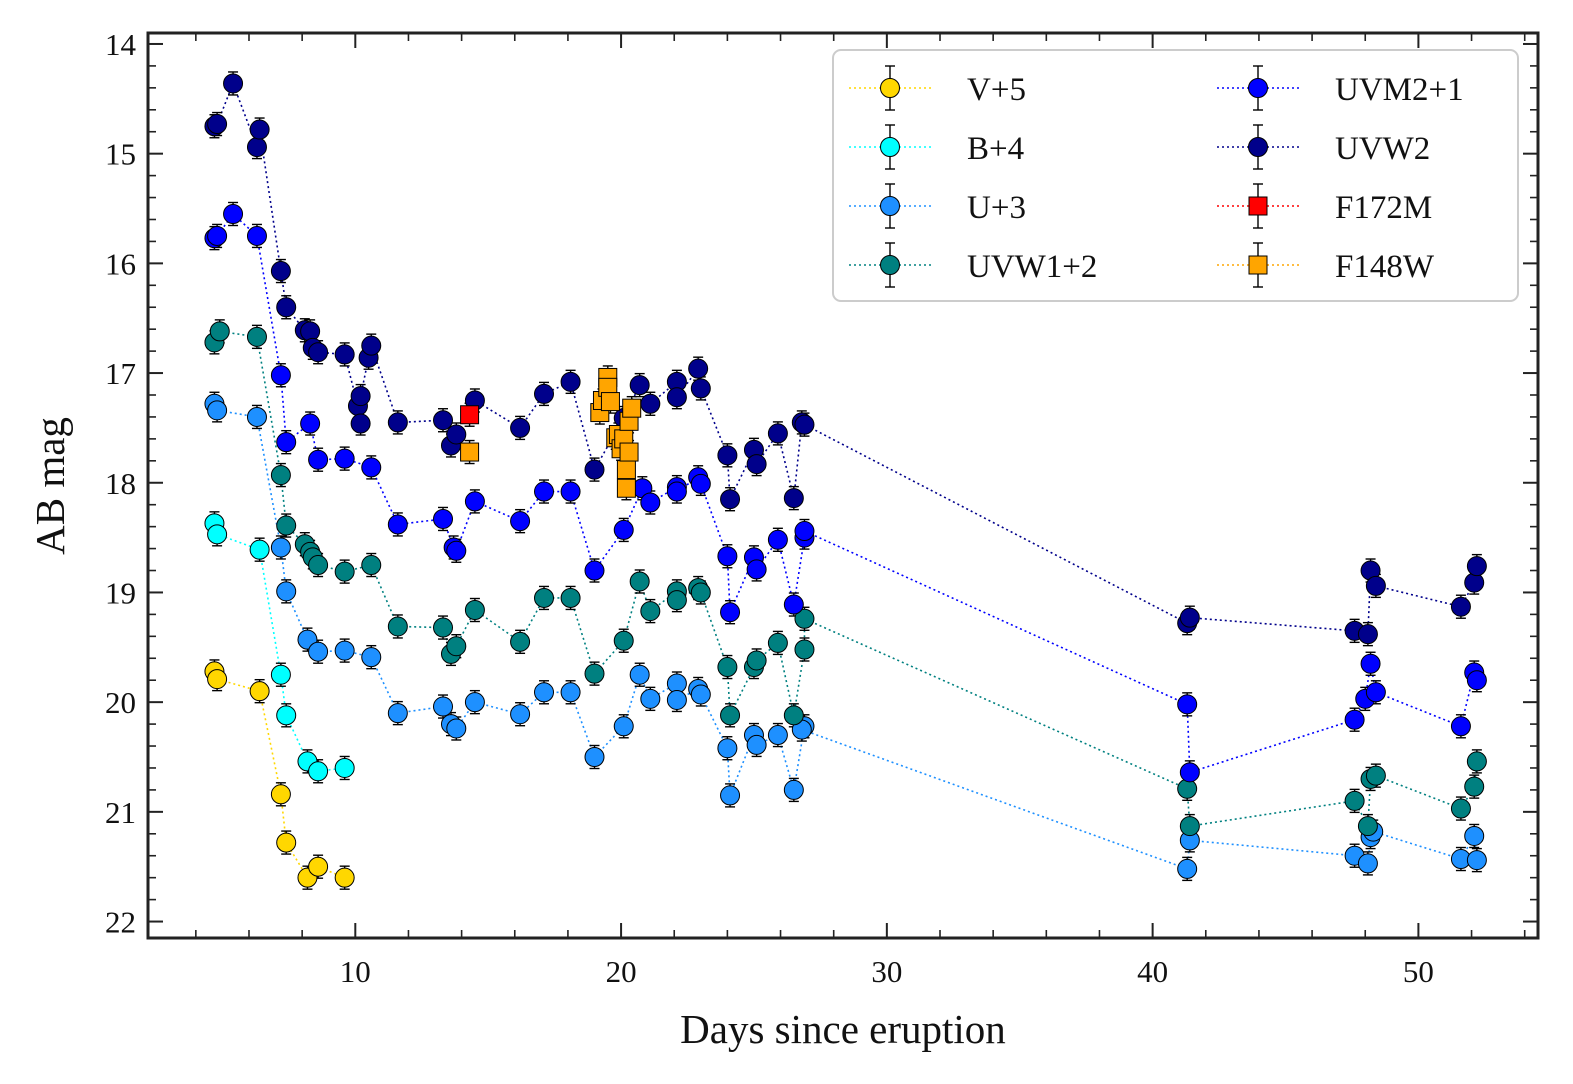 The height and width of the screenshot is (1084, 1573). Describe the element at coordinates (1258, 206) in the screenshot. I see `legend-marker-f172m` at that location.